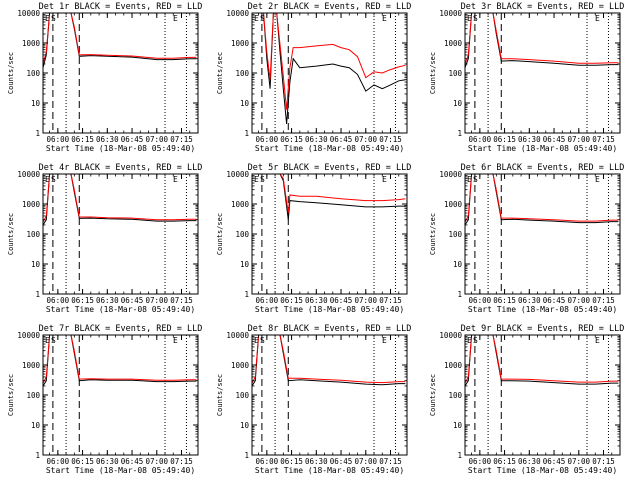  What do you see at coordinates (543, 7) in the screenshot?
I see `chart-title: Det 3r BLACK = Events, RED = LLD` at bounding box center [543, 7].